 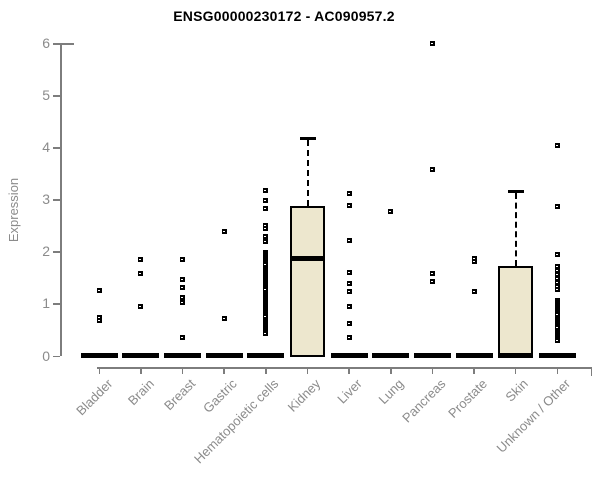 I want to click on box-kidney, so click(x=307, y=281).